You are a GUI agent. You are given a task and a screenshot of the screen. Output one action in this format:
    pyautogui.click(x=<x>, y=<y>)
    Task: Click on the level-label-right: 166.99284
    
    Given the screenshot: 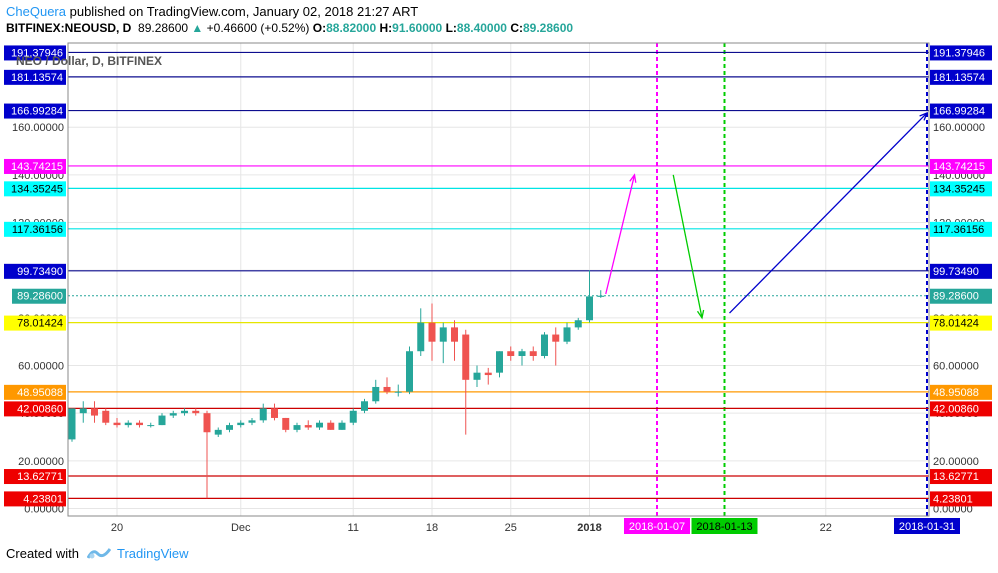 What is the action you would take?
    pyautogui.click(x=959, y=112)
    